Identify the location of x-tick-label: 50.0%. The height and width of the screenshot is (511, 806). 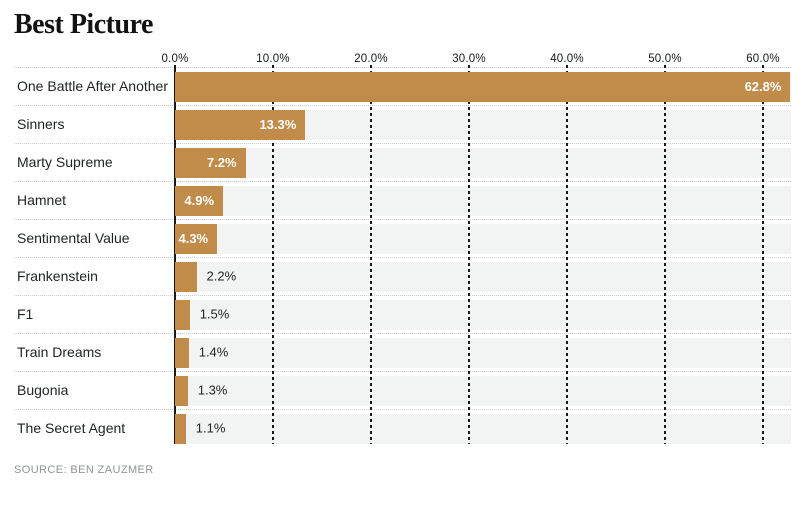
(665, 58).